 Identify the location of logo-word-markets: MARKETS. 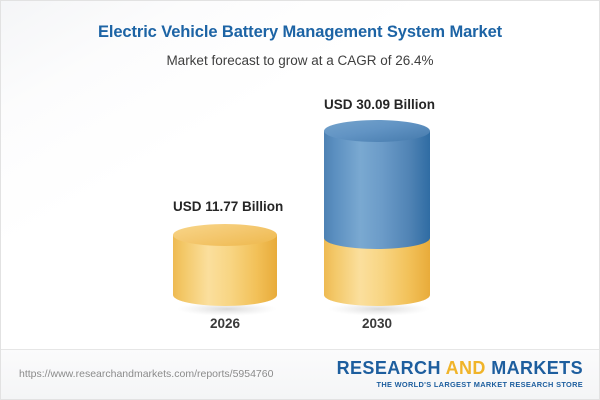
(537, 368).